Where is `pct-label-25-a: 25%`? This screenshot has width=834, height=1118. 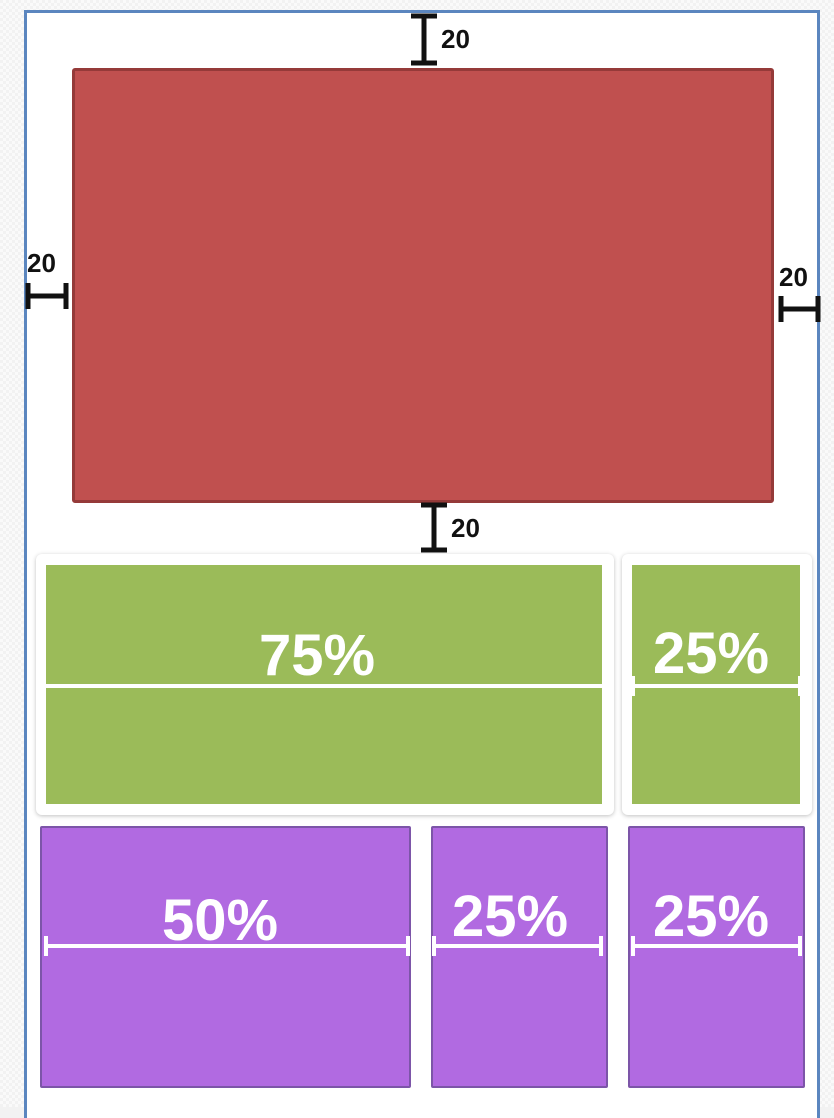 pct-label-25-a: 25% is located at coordinates (510, 916).